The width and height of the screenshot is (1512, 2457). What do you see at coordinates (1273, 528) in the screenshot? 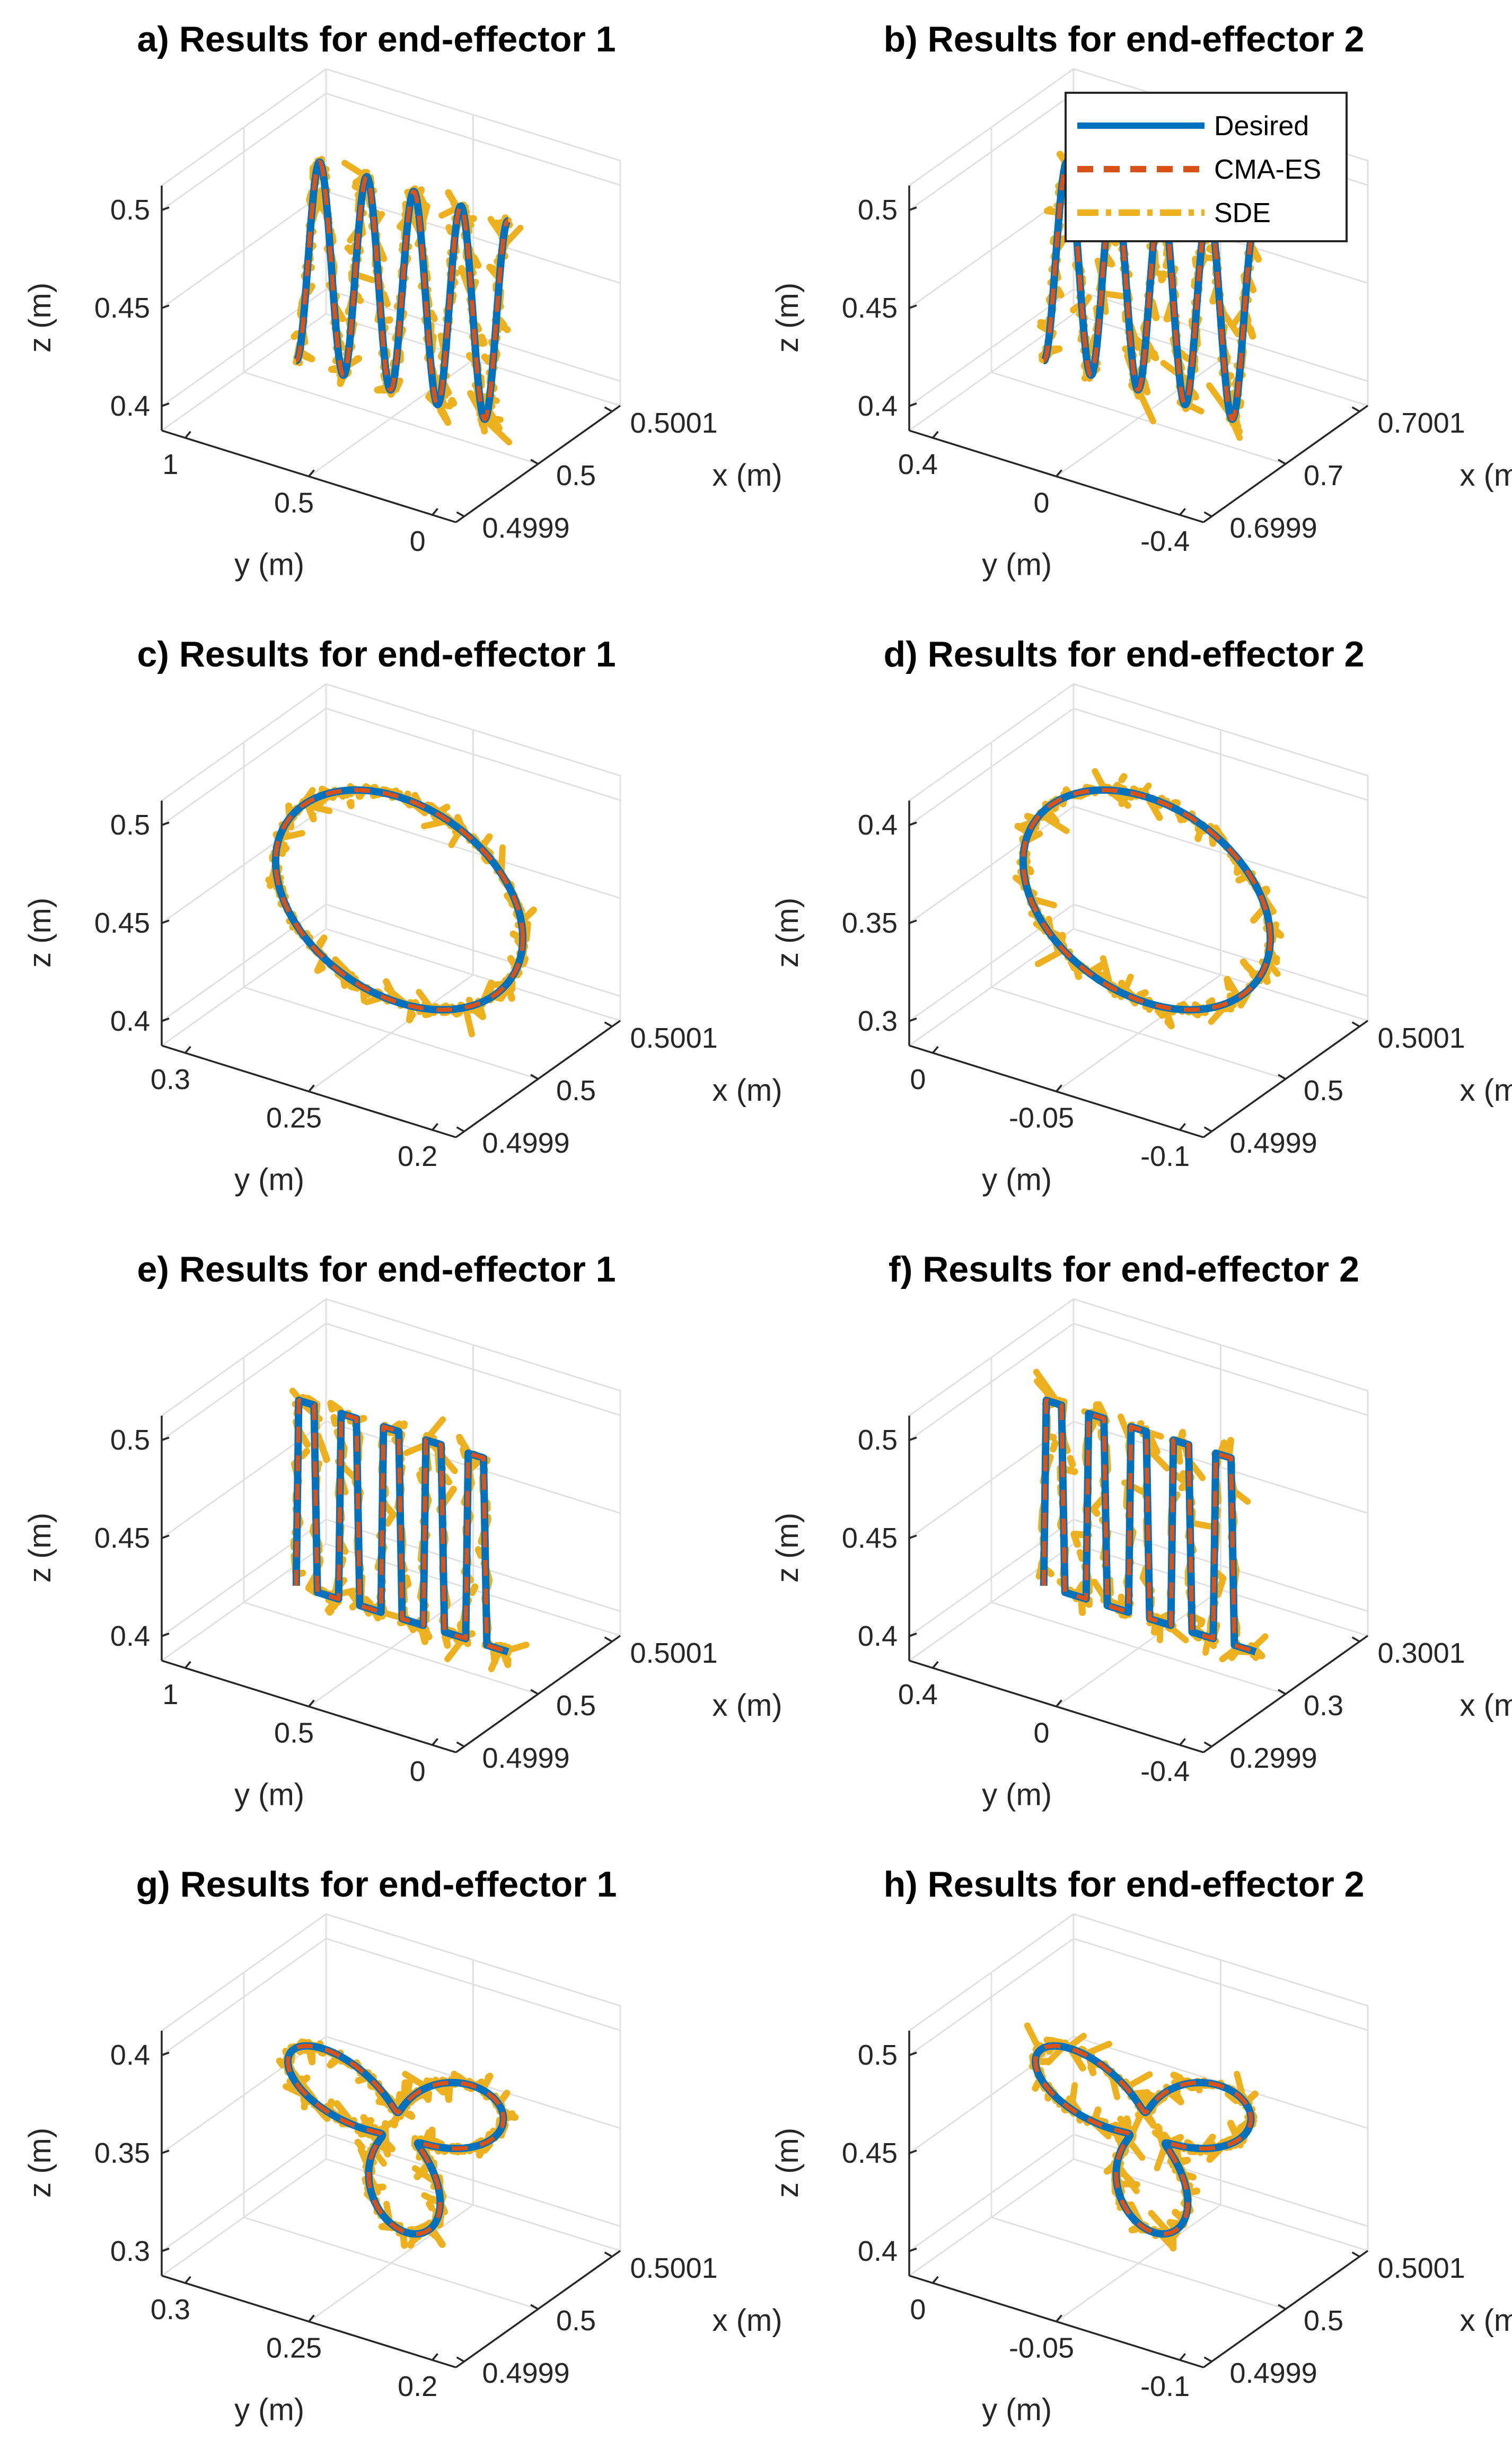
I see `x-tick-label: 0.6999` at bounding box center [1273, 528].